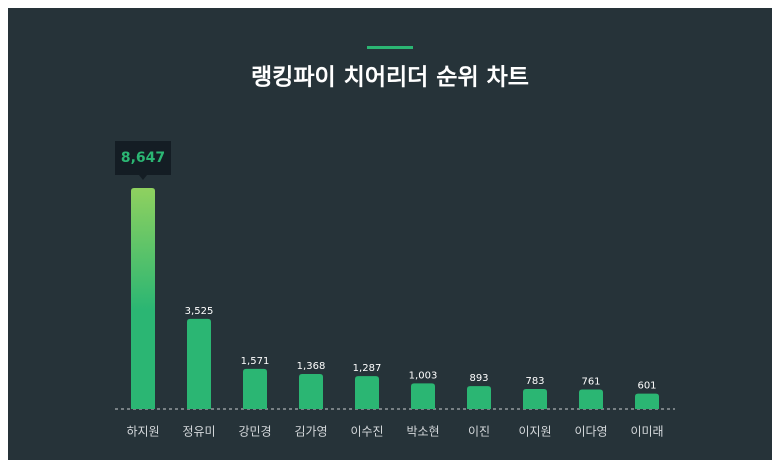 The image size is (780, 468). Describe the element at coordinates (646, 386) in the screenshot. I see `value-label: 601` at that location.